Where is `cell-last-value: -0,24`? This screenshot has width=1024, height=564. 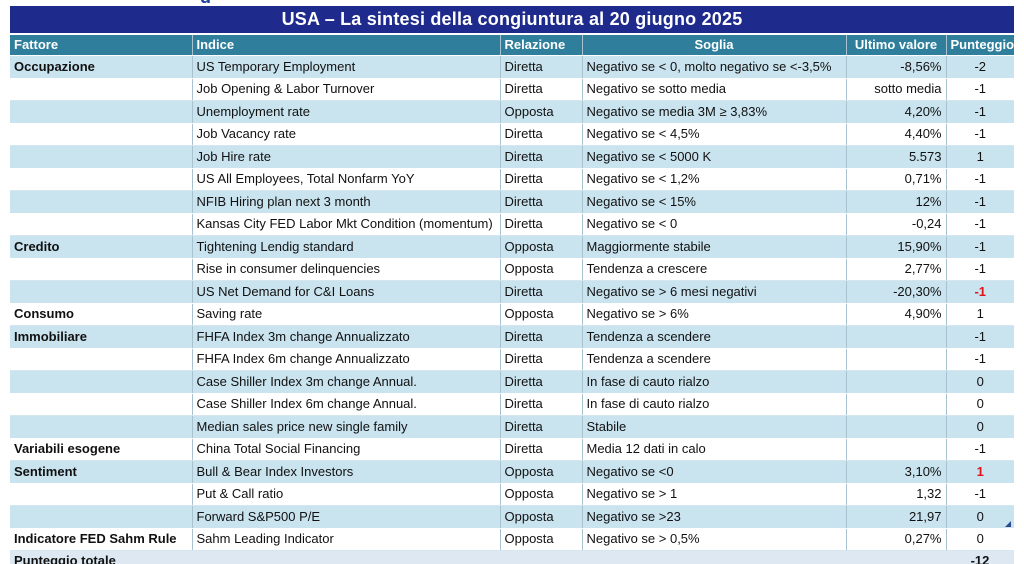
cell-last-value: -0,24 is located at coordinates (895, 224).